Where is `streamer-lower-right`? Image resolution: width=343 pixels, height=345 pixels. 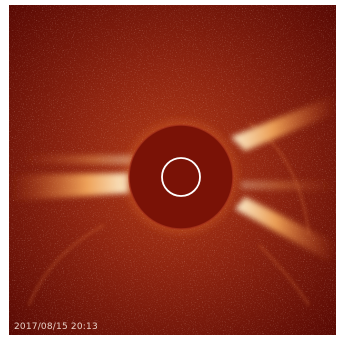
streamer-lower-right is located at coordinates (285, 229).